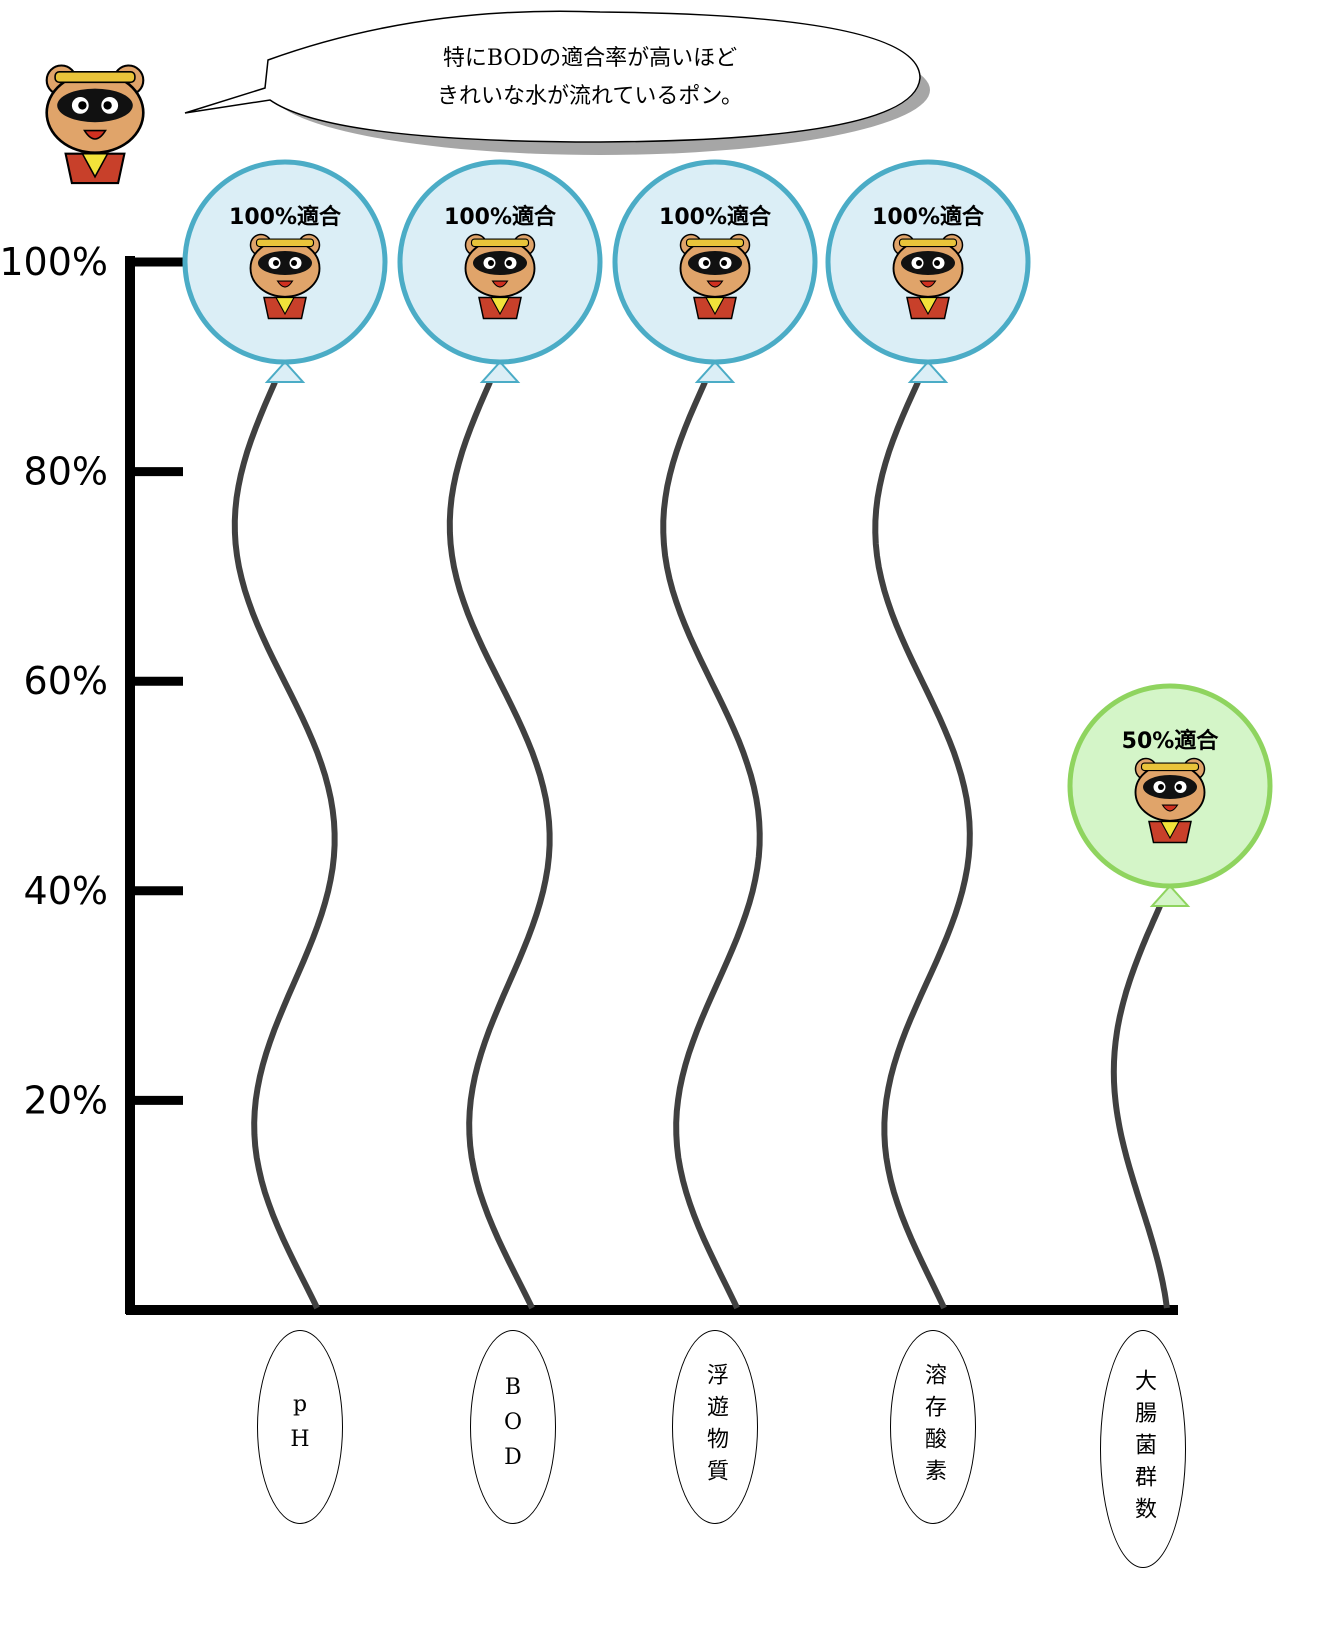 The height and width of the screenshot is (1634, 1322). I want to click on annotation: 特にBODの適合率が高いほど, so click(590, 58).